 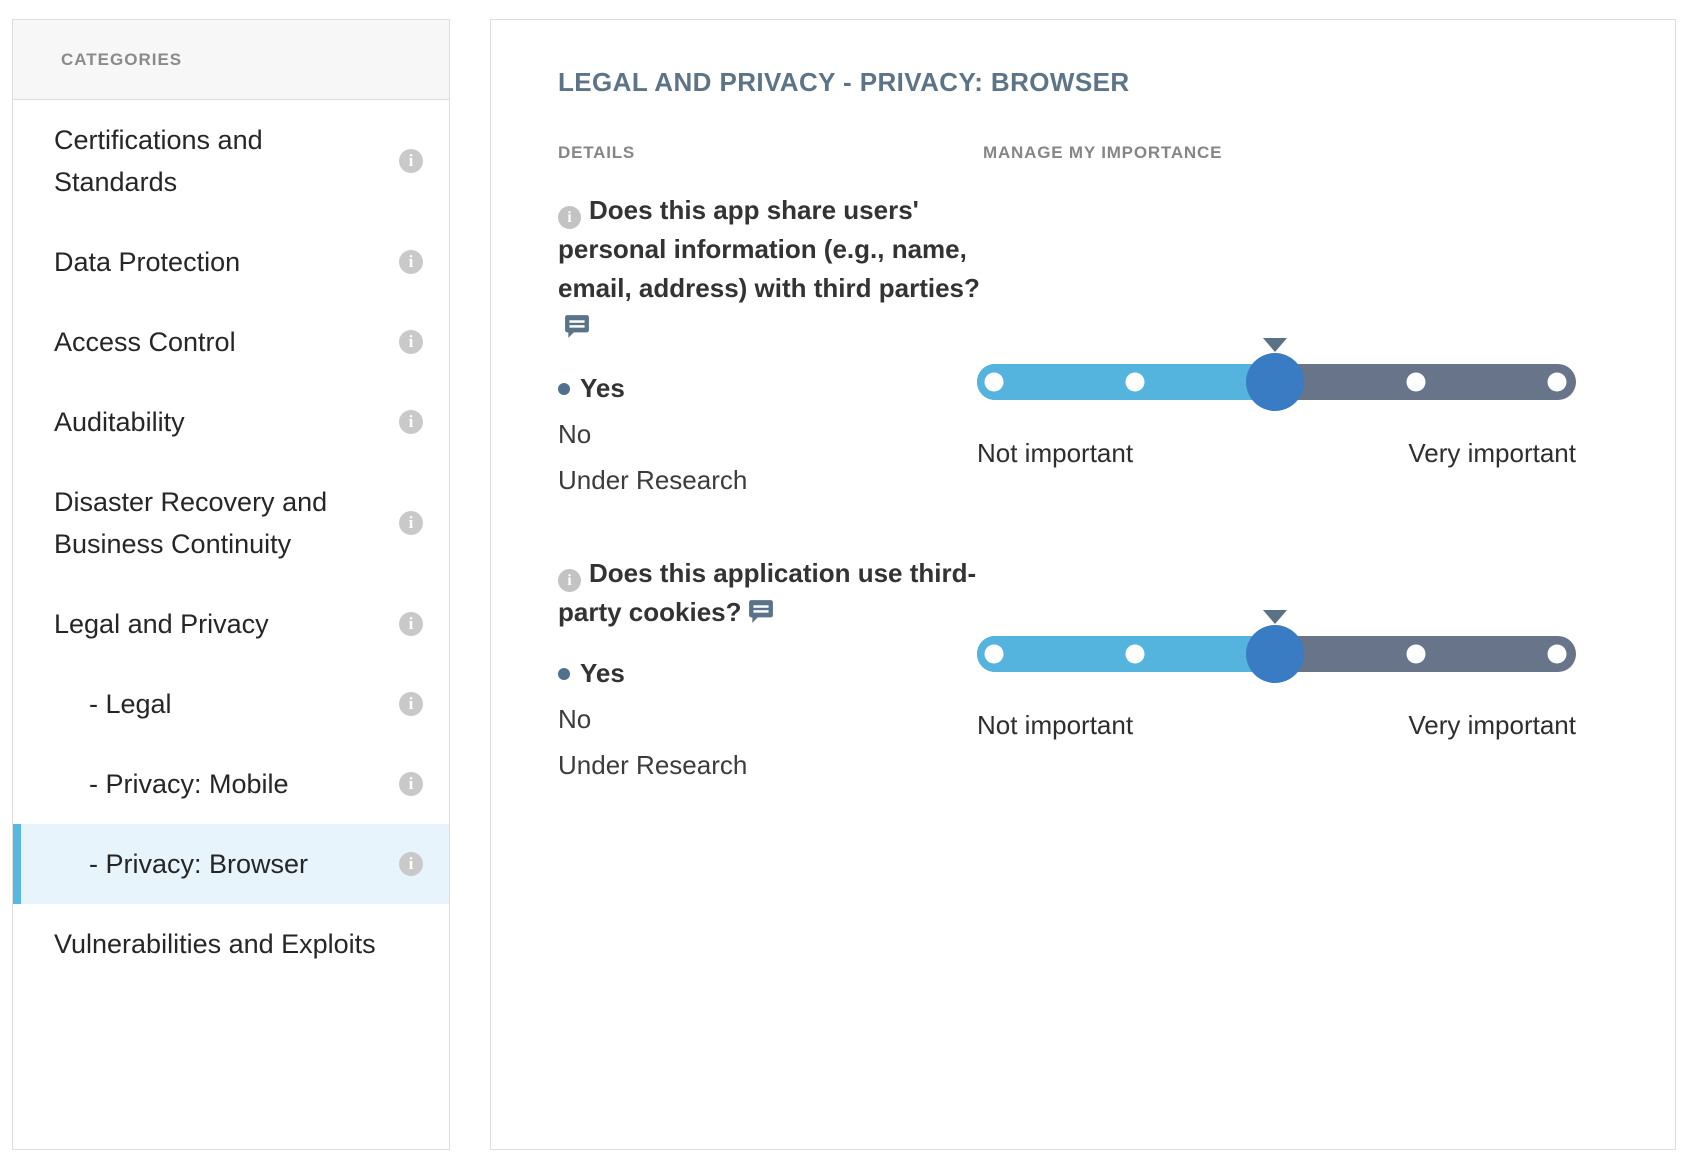 I want to click on sidebar-header-label: CATEGORIES, so click(x=122, y=59).